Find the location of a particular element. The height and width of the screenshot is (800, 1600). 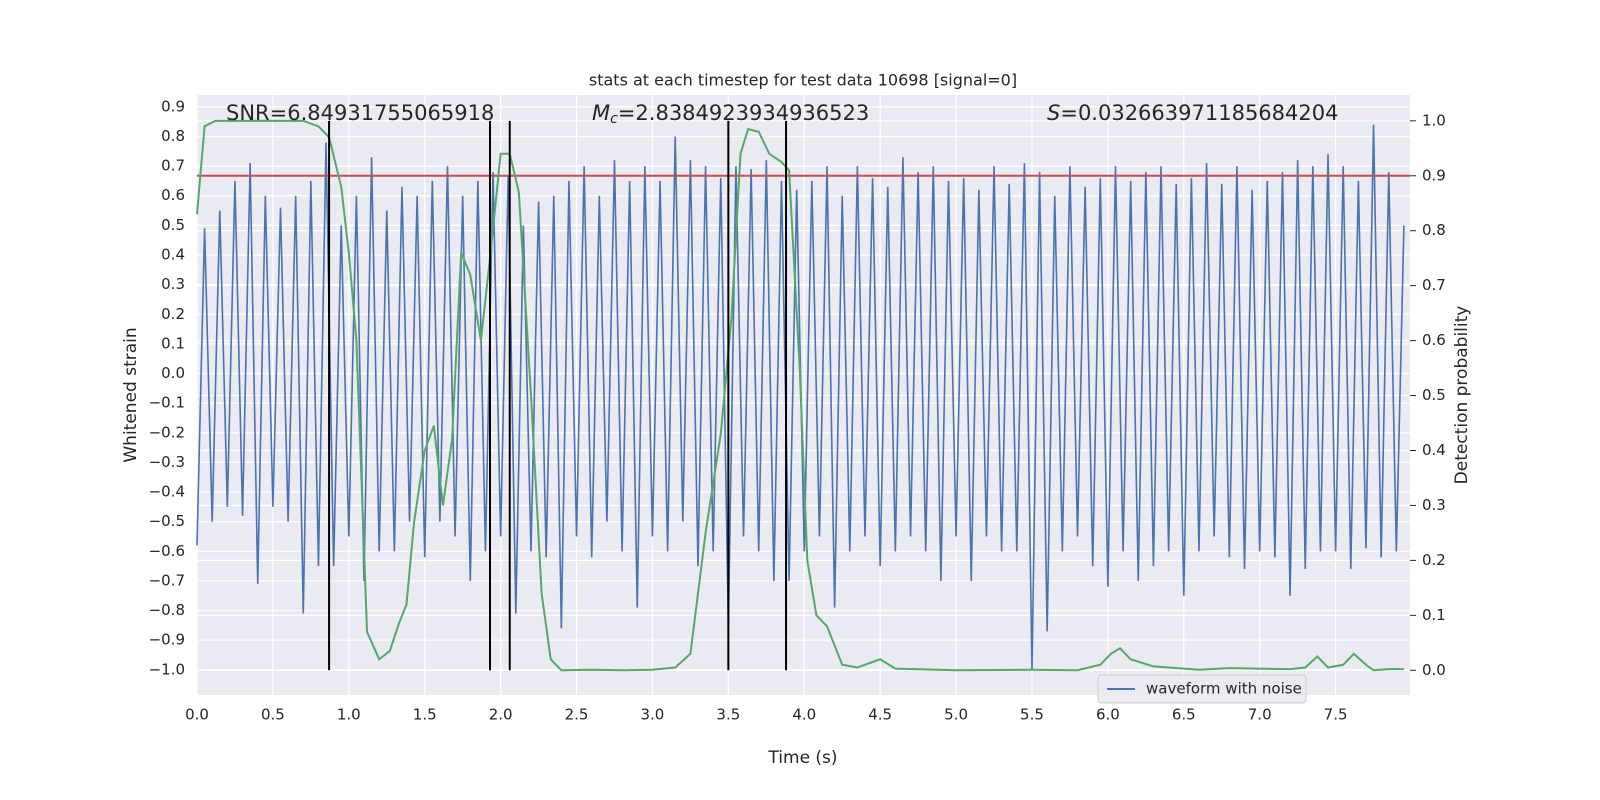

x-tick-label: 3.5 is located at coordinates (728, 715).